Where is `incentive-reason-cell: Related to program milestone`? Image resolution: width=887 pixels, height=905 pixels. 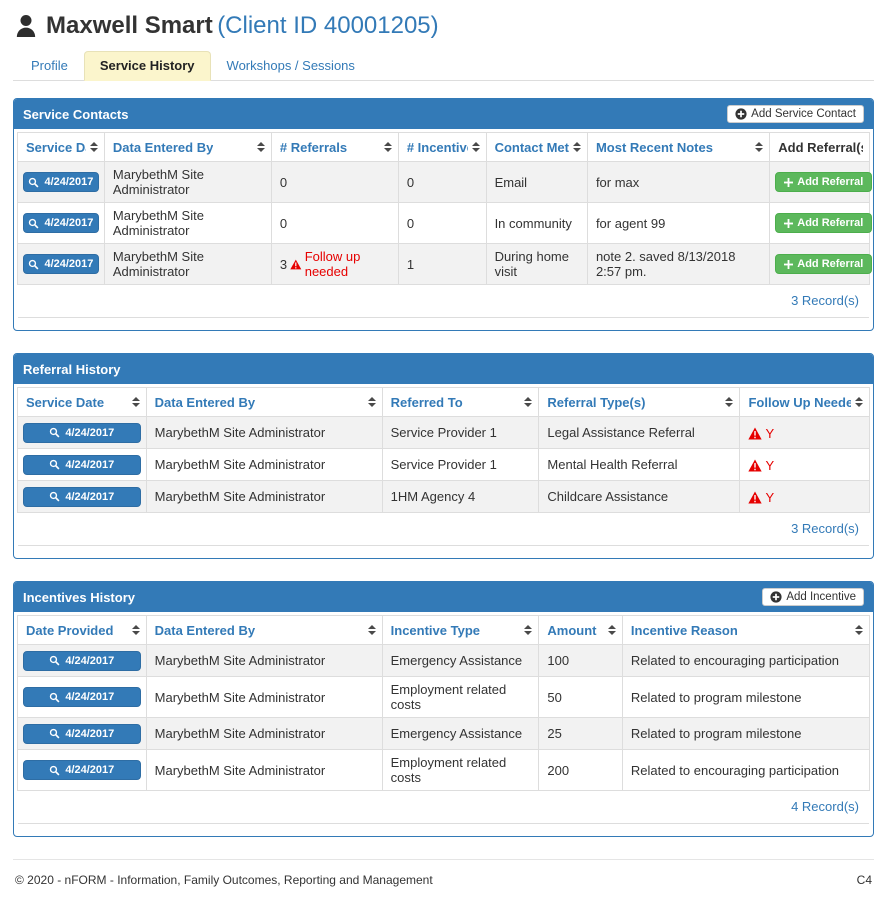 incentive-reason-cell: Related to program milestone is located at coordinates (746, 733).